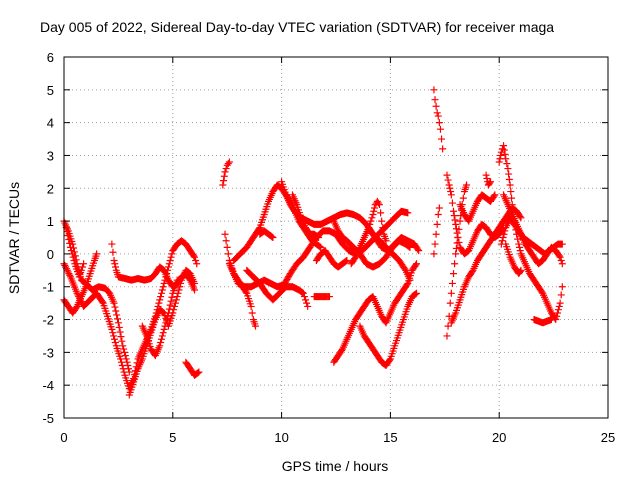 The width and height of the screenshot is (640, 485). What do you see at coordinates (486, 265) in the screenshot?
I see `series-s28` at bounding box center [486, 265].